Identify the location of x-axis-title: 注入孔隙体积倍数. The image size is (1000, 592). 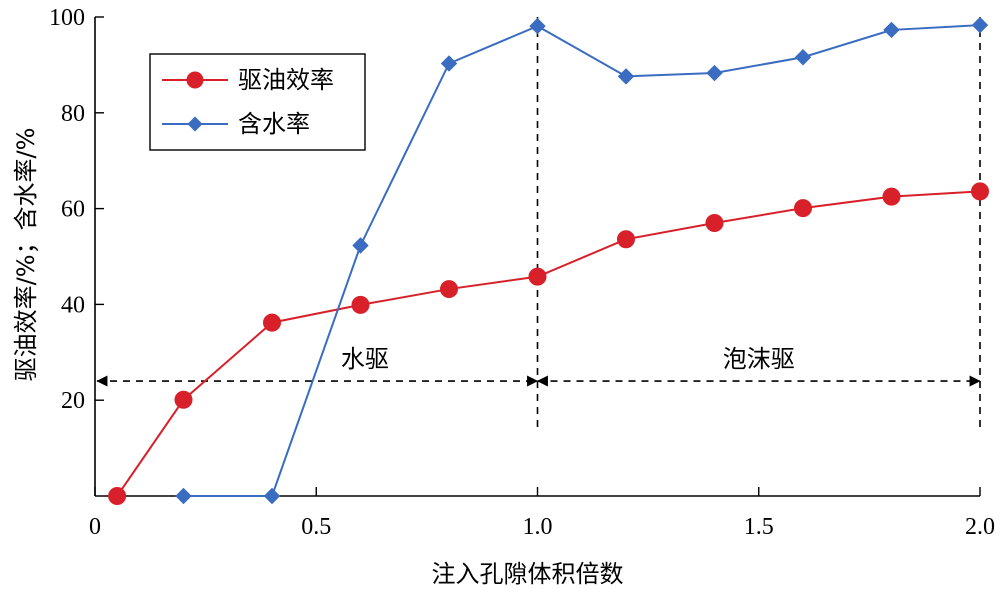
(528, 574).